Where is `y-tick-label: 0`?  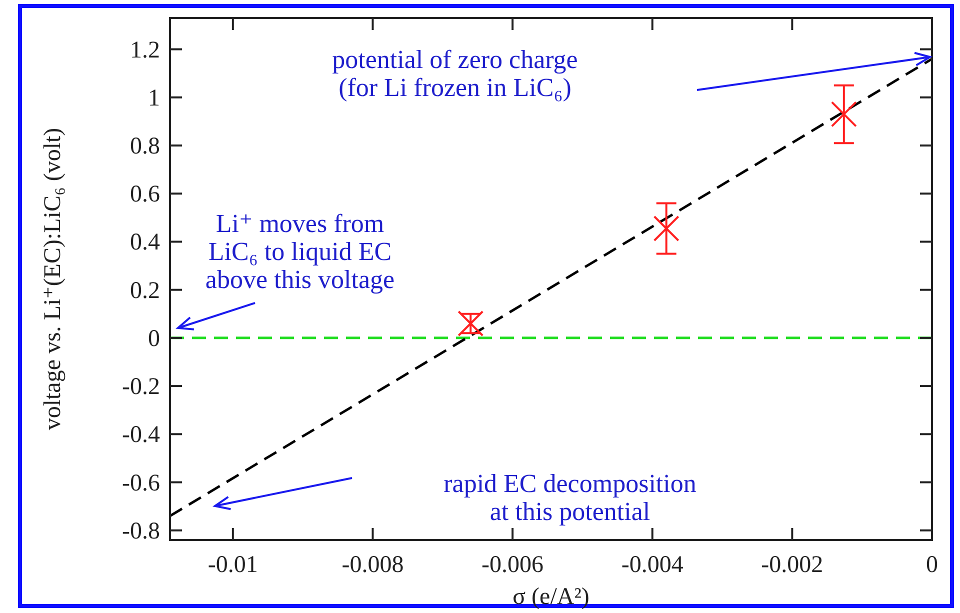 y-tick-label: 0 is located at coordinates (154, 339).